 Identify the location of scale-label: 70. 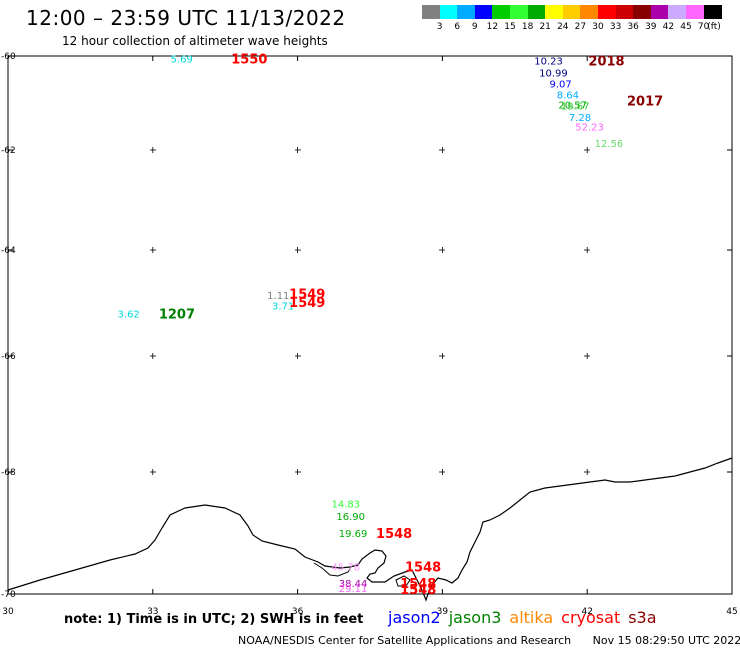
(703, 27).